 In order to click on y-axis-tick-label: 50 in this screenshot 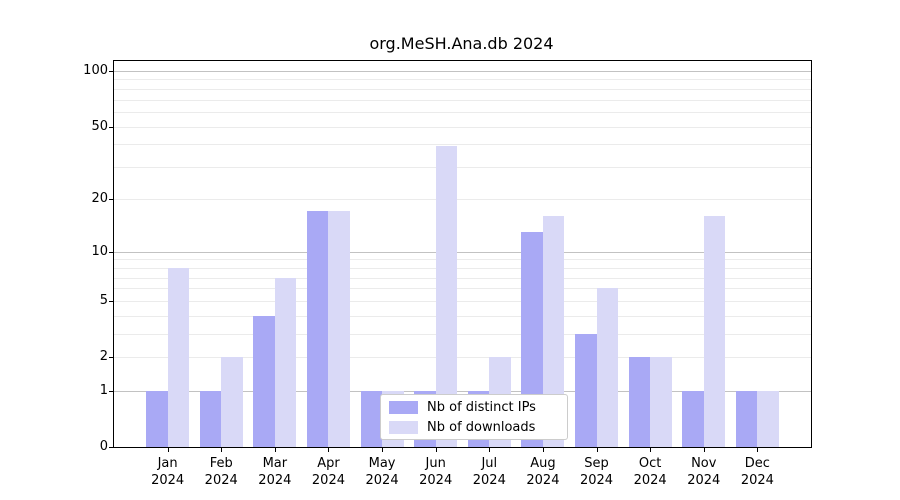, I will do `click(99, 126)`.